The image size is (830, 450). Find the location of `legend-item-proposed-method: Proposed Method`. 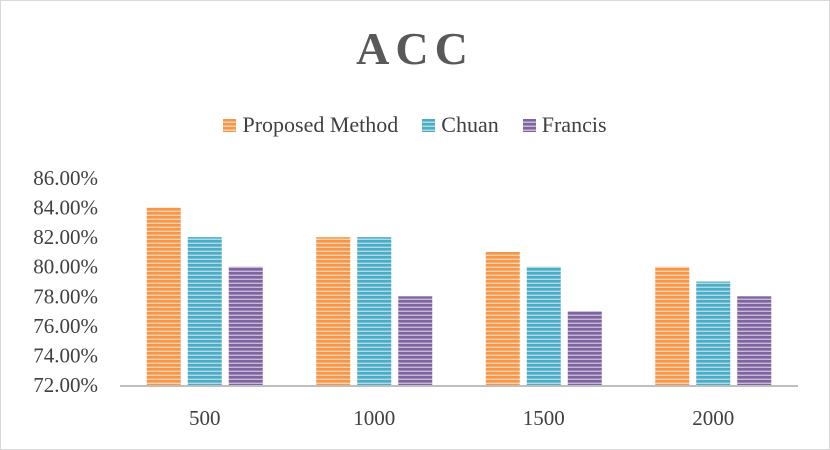

legend-item-proposed-method: Proposed Method is located at coordinates (310, 125).